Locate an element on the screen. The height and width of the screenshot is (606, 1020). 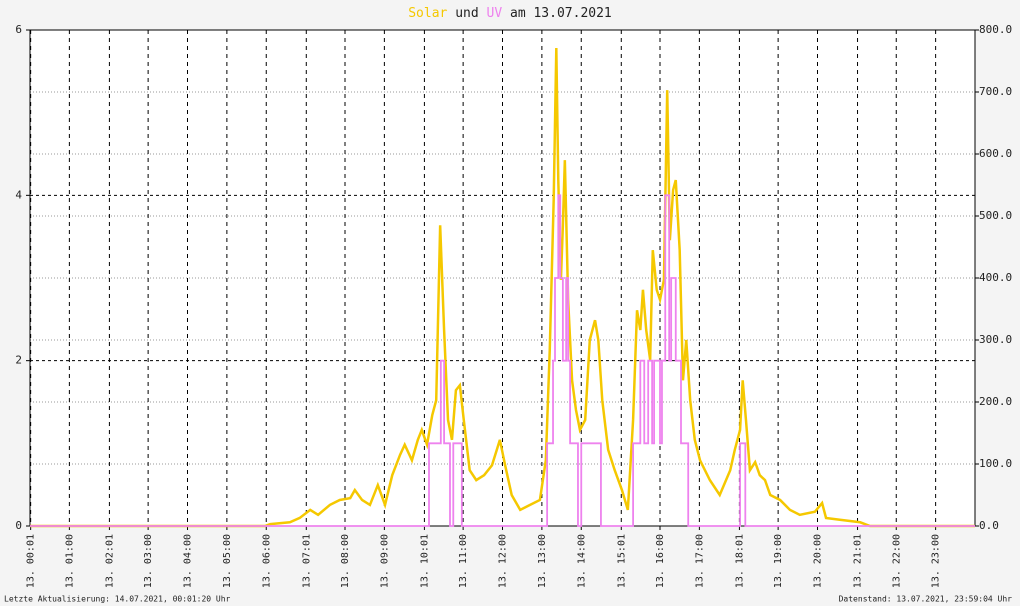
y-tick-label: 2 is located at coordinates (18, 360).